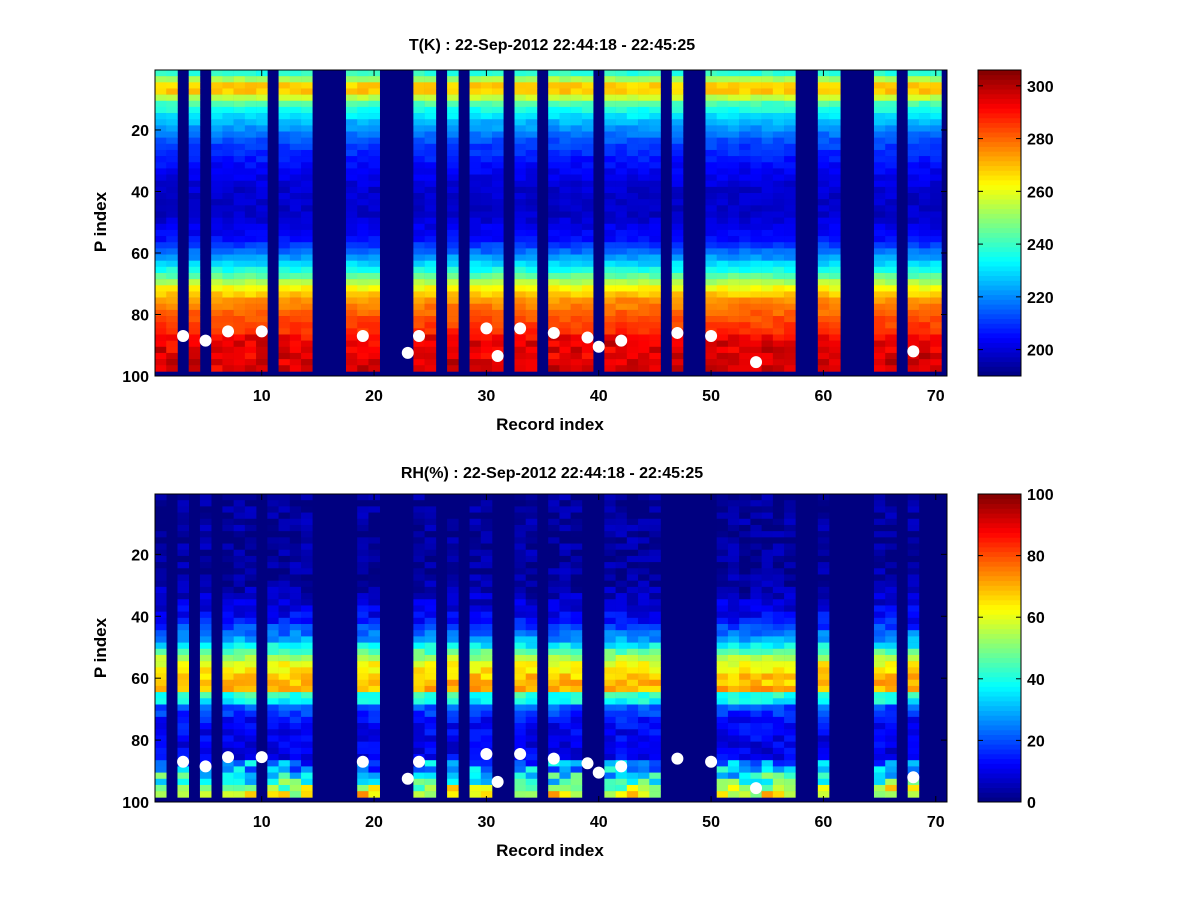 The width and height of the screenshot is (1200, 905). I want to click on temperature-colorbar, so click(999, 223).